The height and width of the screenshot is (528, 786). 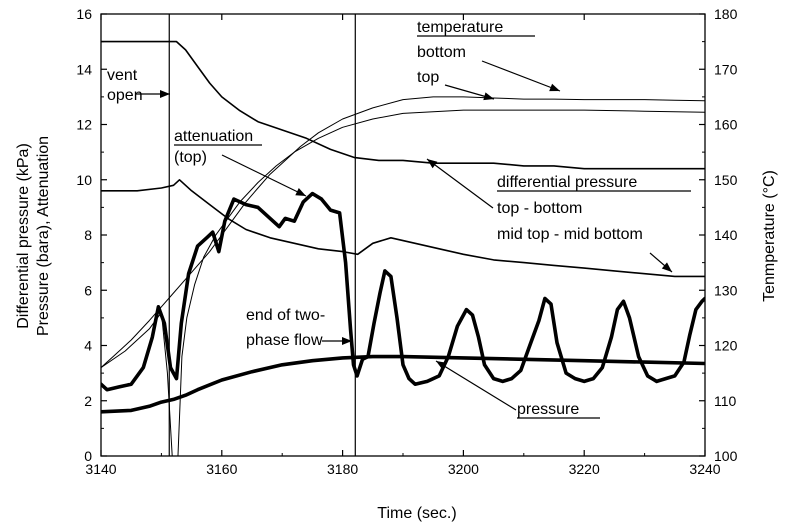 I want to click on annotation-pressure: pressure, so click(x=548, y=409).